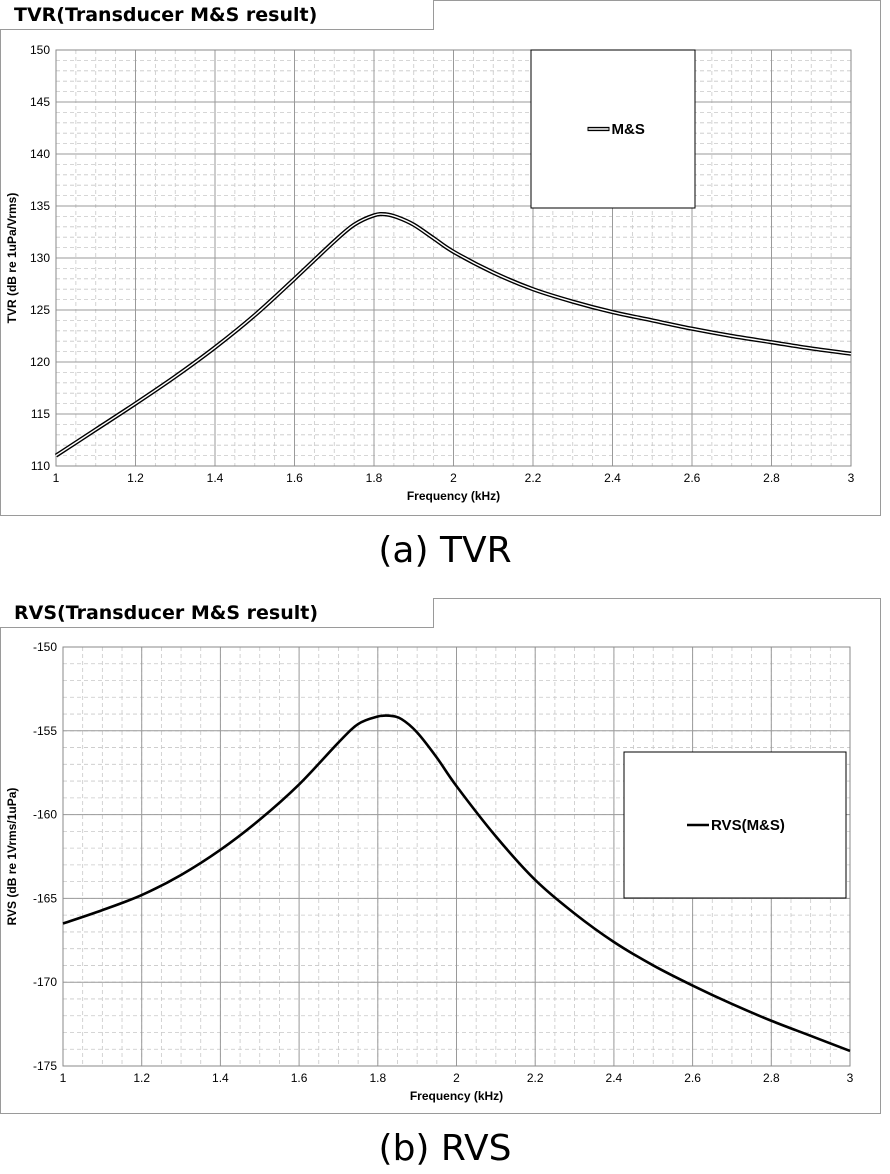  What do you see at coordinates (40, 466) in the screenshot?
I see `tvr-y-tick-label: 110` at bounding box center [40, 466].